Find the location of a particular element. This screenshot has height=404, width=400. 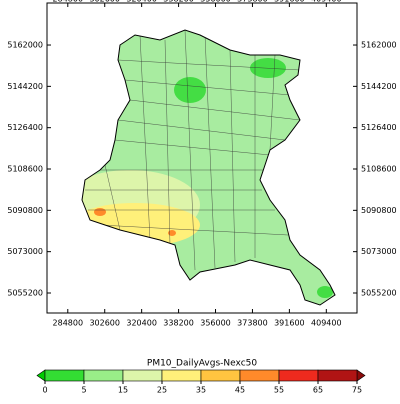

colorbar-label: 65 is located at coordinates (318, 390).